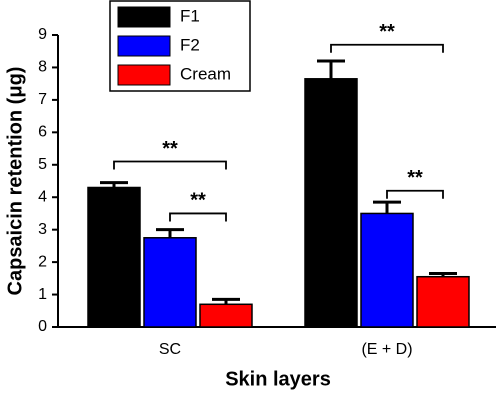 This screenshot has width=500, height=394. Describe the element at coordinates (42, 164) in the screenshot. I see `y-tick-label: 5` at that location.